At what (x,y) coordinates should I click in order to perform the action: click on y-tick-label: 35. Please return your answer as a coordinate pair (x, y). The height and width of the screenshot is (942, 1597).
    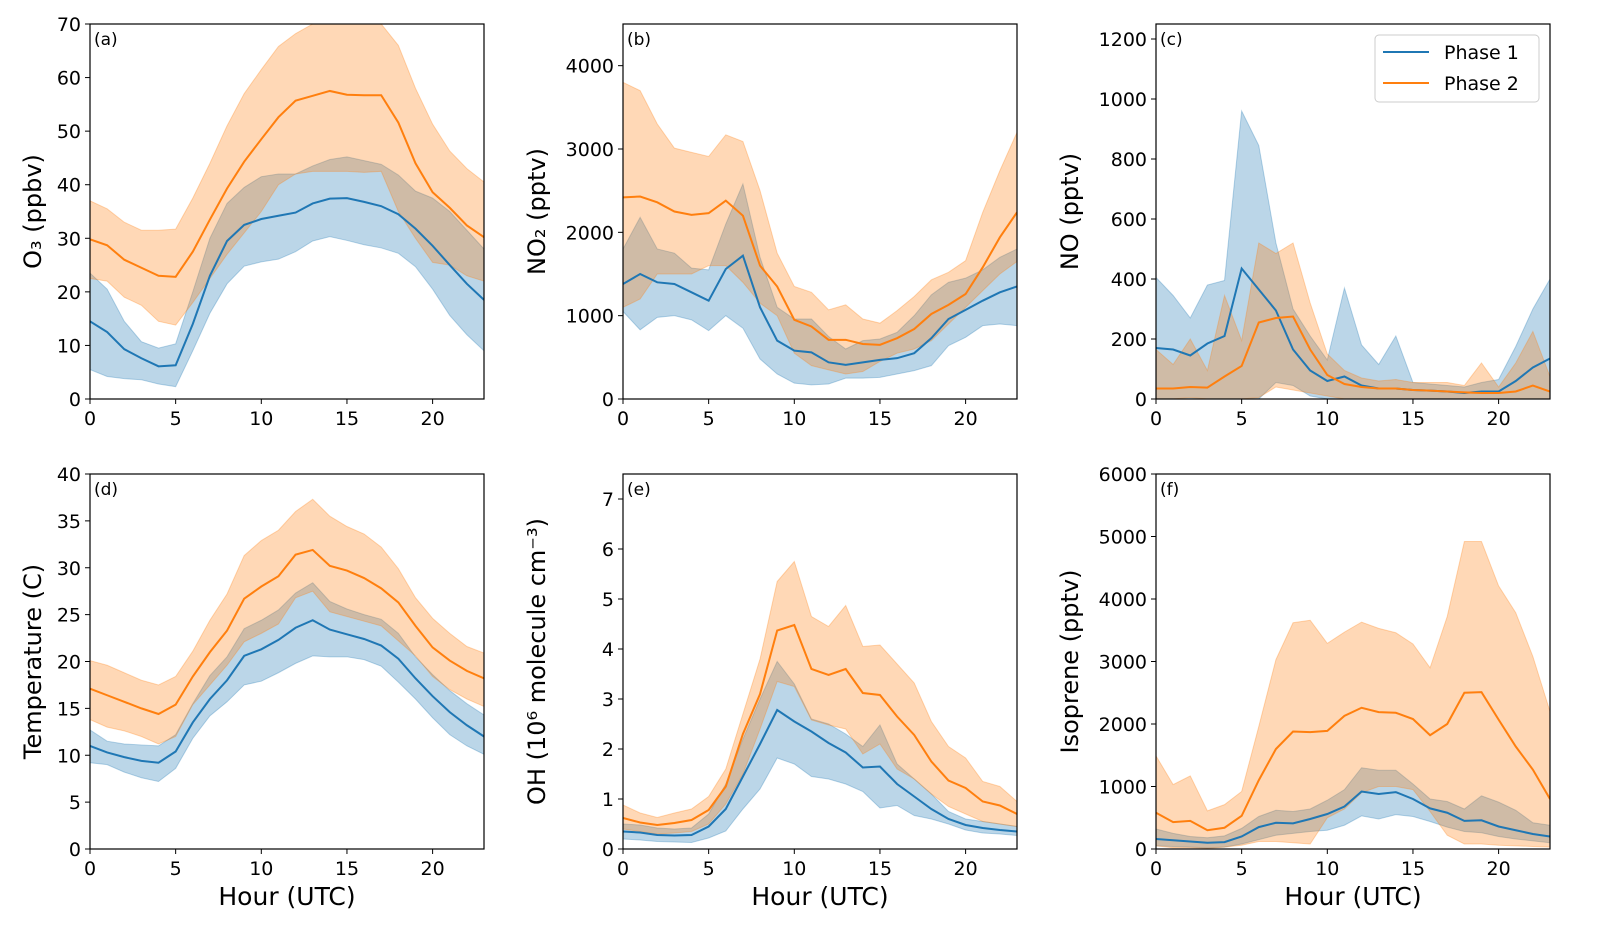
    Looking at the image, I should click on (69, 522).